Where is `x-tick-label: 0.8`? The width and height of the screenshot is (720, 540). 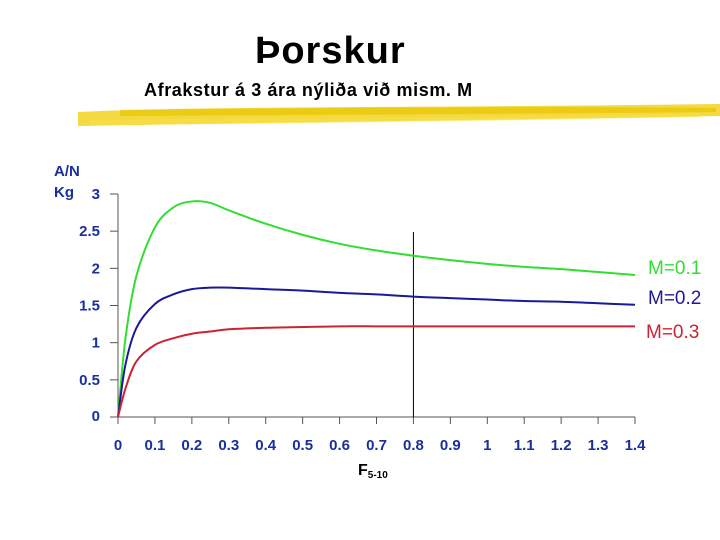 x-tick-label: 0.8 is located at coordinates (413, 445).